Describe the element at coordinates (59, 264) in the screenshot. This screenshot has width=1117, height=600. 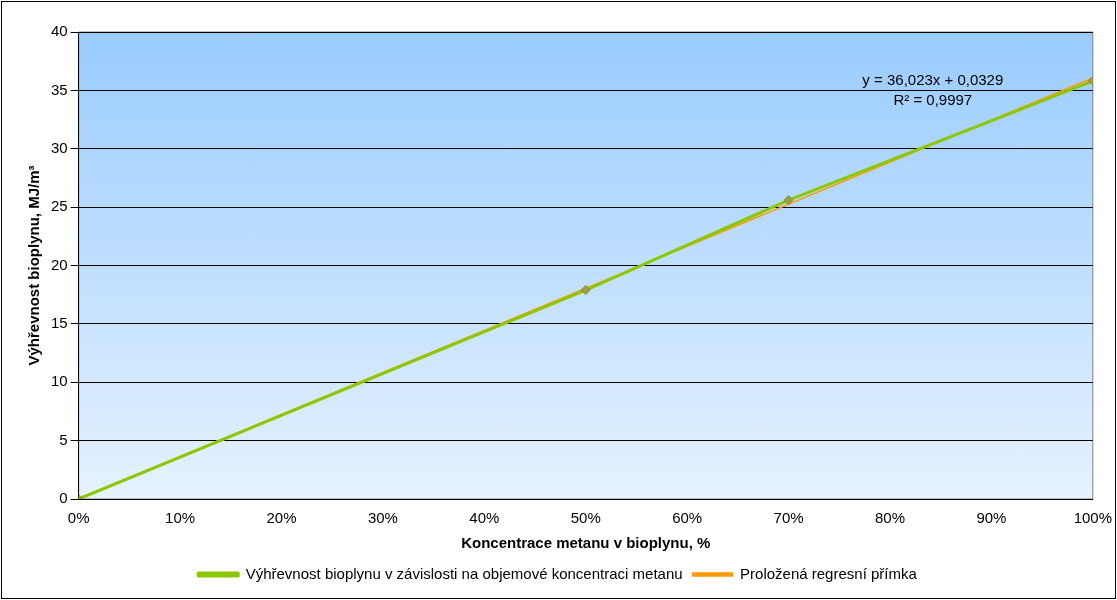
I see `y-tick-label: 20` at that location.